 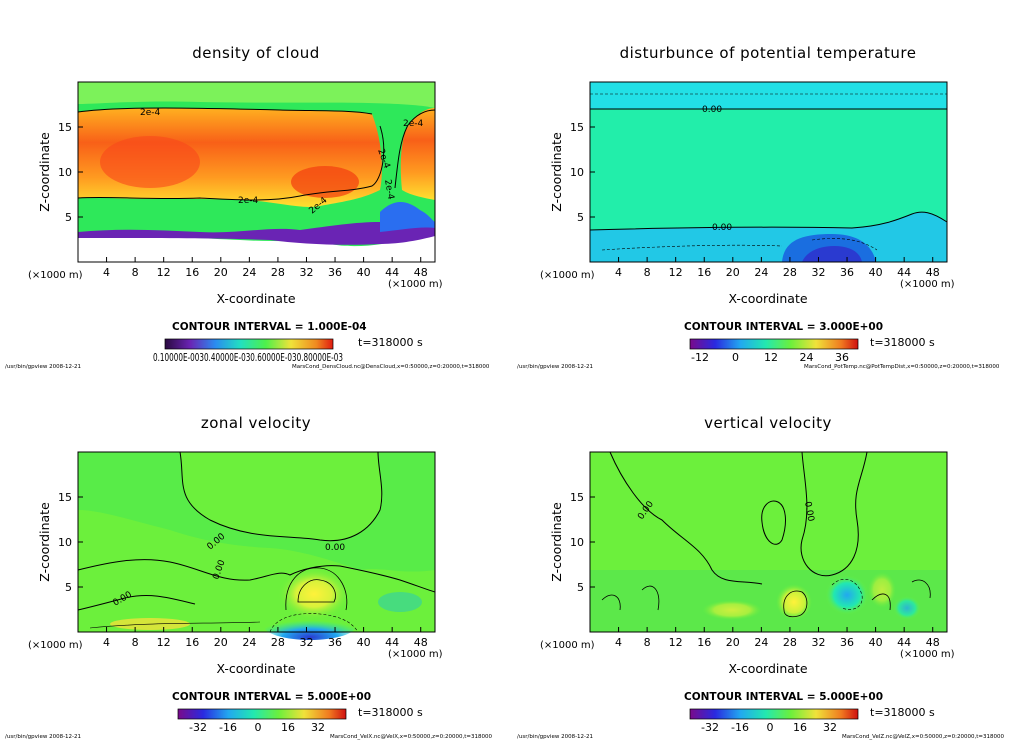 What do you see at coordinates (700, 357) in the screenshot?
I see `colorbar-tick-label: -12` at bounding box center [700, 357].